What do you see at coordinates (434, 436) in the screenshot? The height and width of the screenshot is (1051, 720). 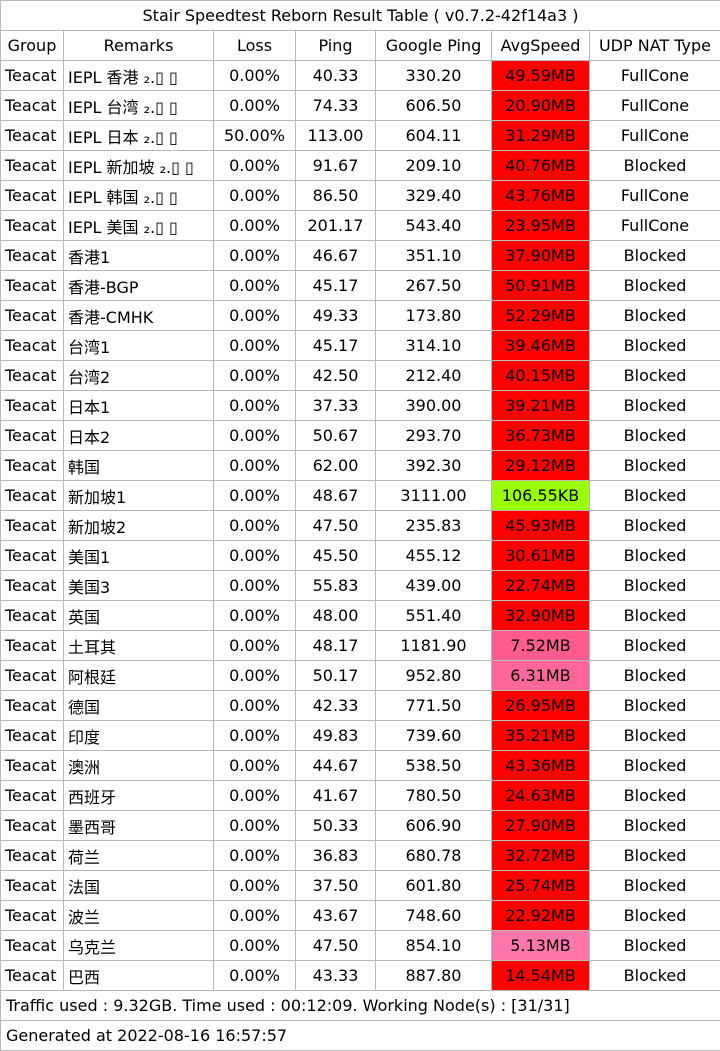 I see `cell-google-ping: 293.70` at bounding box center [434, 436].